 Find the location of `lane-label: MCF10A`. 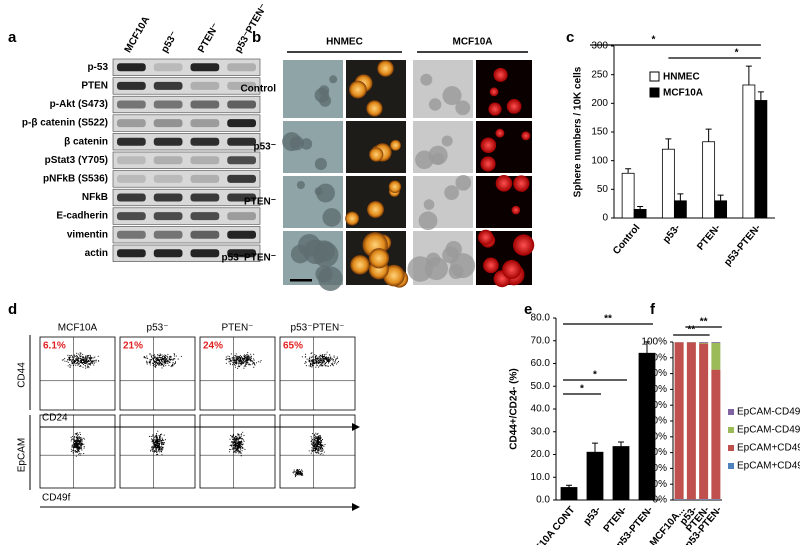

lane-label: MCF10A is located at coordinates (138, 35).